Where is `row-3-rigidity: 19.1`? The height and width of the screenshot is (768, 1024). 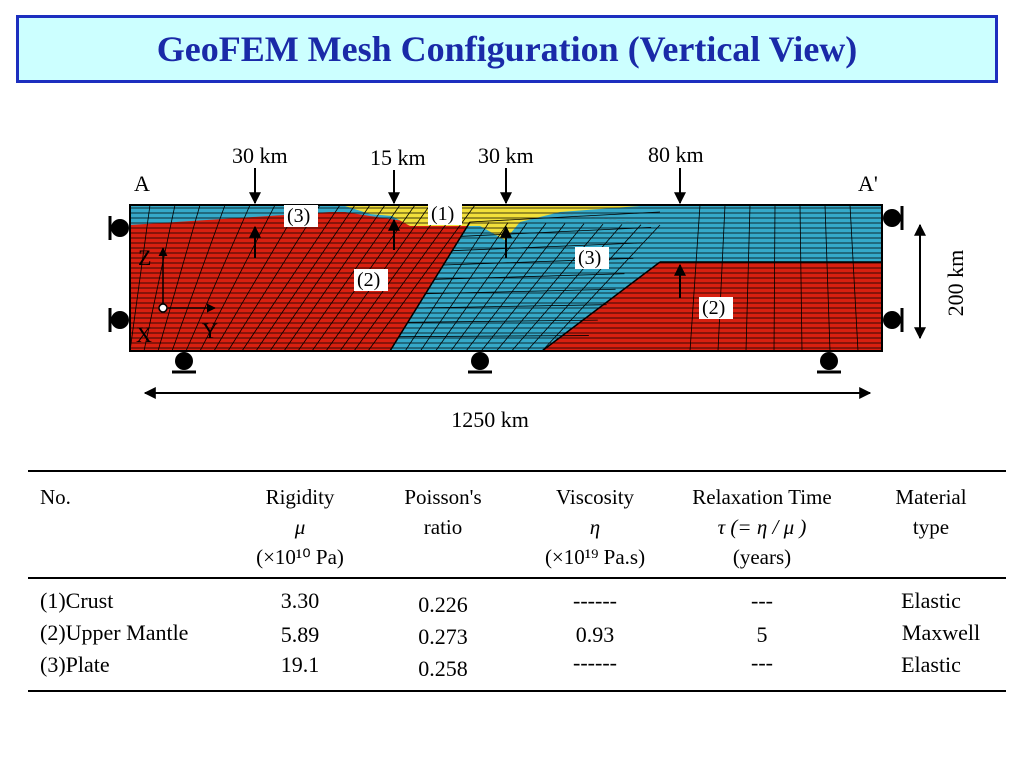 row-3-rigidity: 19.1 is located at coordinates (300, 664).